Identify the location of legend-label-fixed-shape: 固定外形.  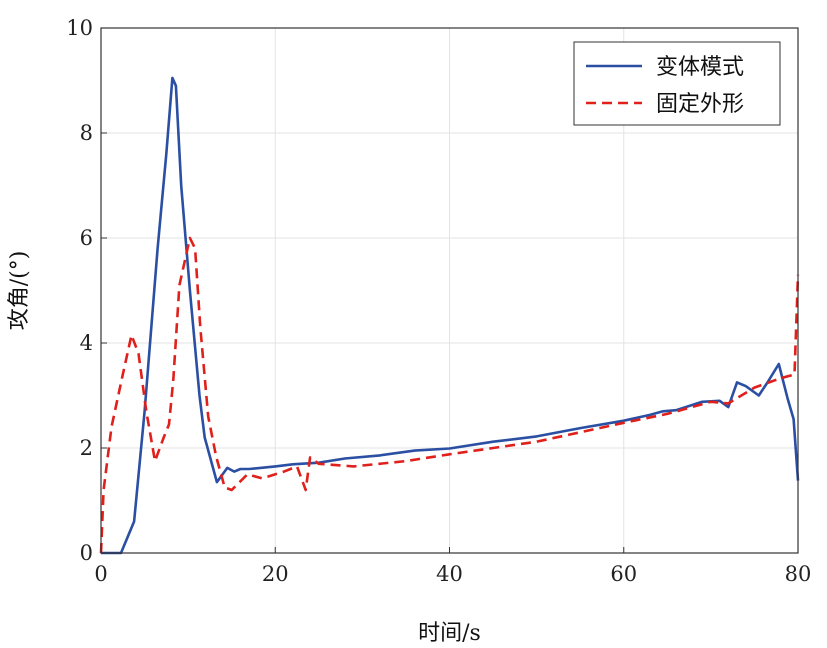
(700, 104).